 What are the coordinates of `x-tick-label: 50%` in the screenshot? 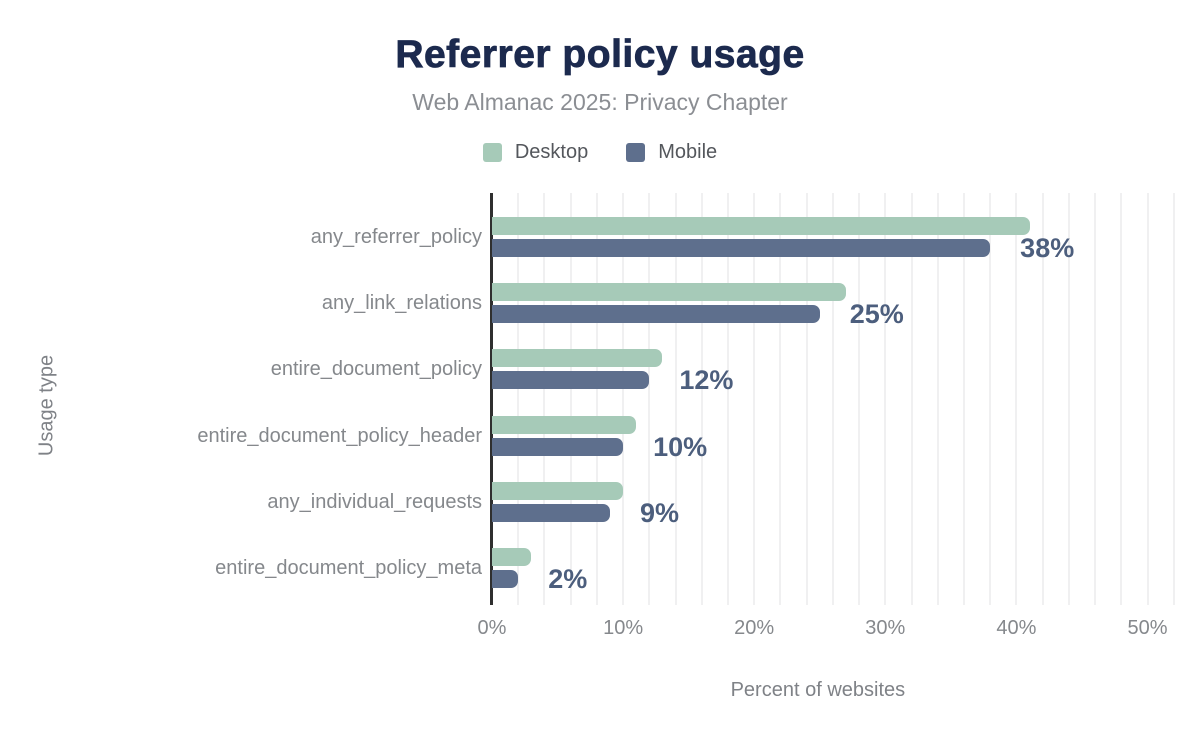 It's located at (1147, 628).